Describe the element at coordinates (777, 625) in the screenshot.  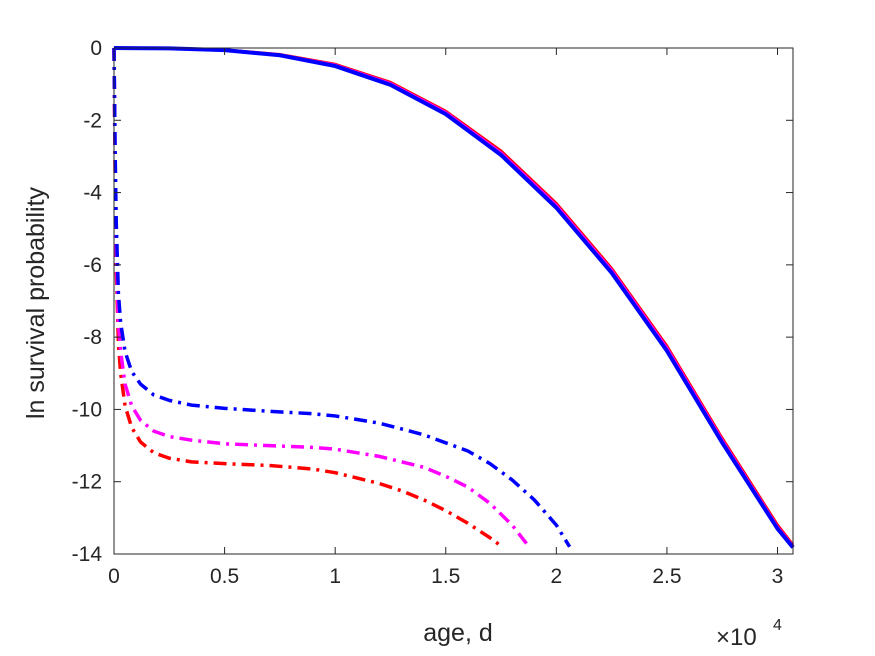
I see `x-exponent-power: 4` at that location.